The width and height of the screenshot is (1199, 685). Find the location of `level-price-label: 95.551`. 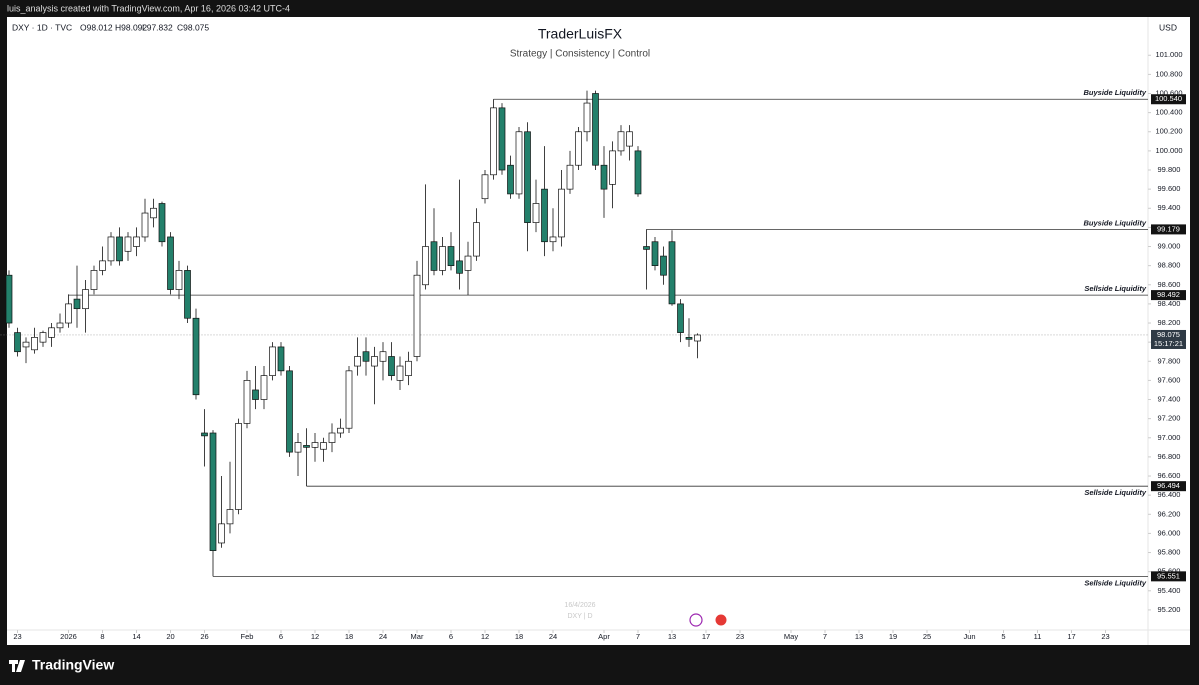

level-price-label: 95.551 is located at coordinates (1168, 575).